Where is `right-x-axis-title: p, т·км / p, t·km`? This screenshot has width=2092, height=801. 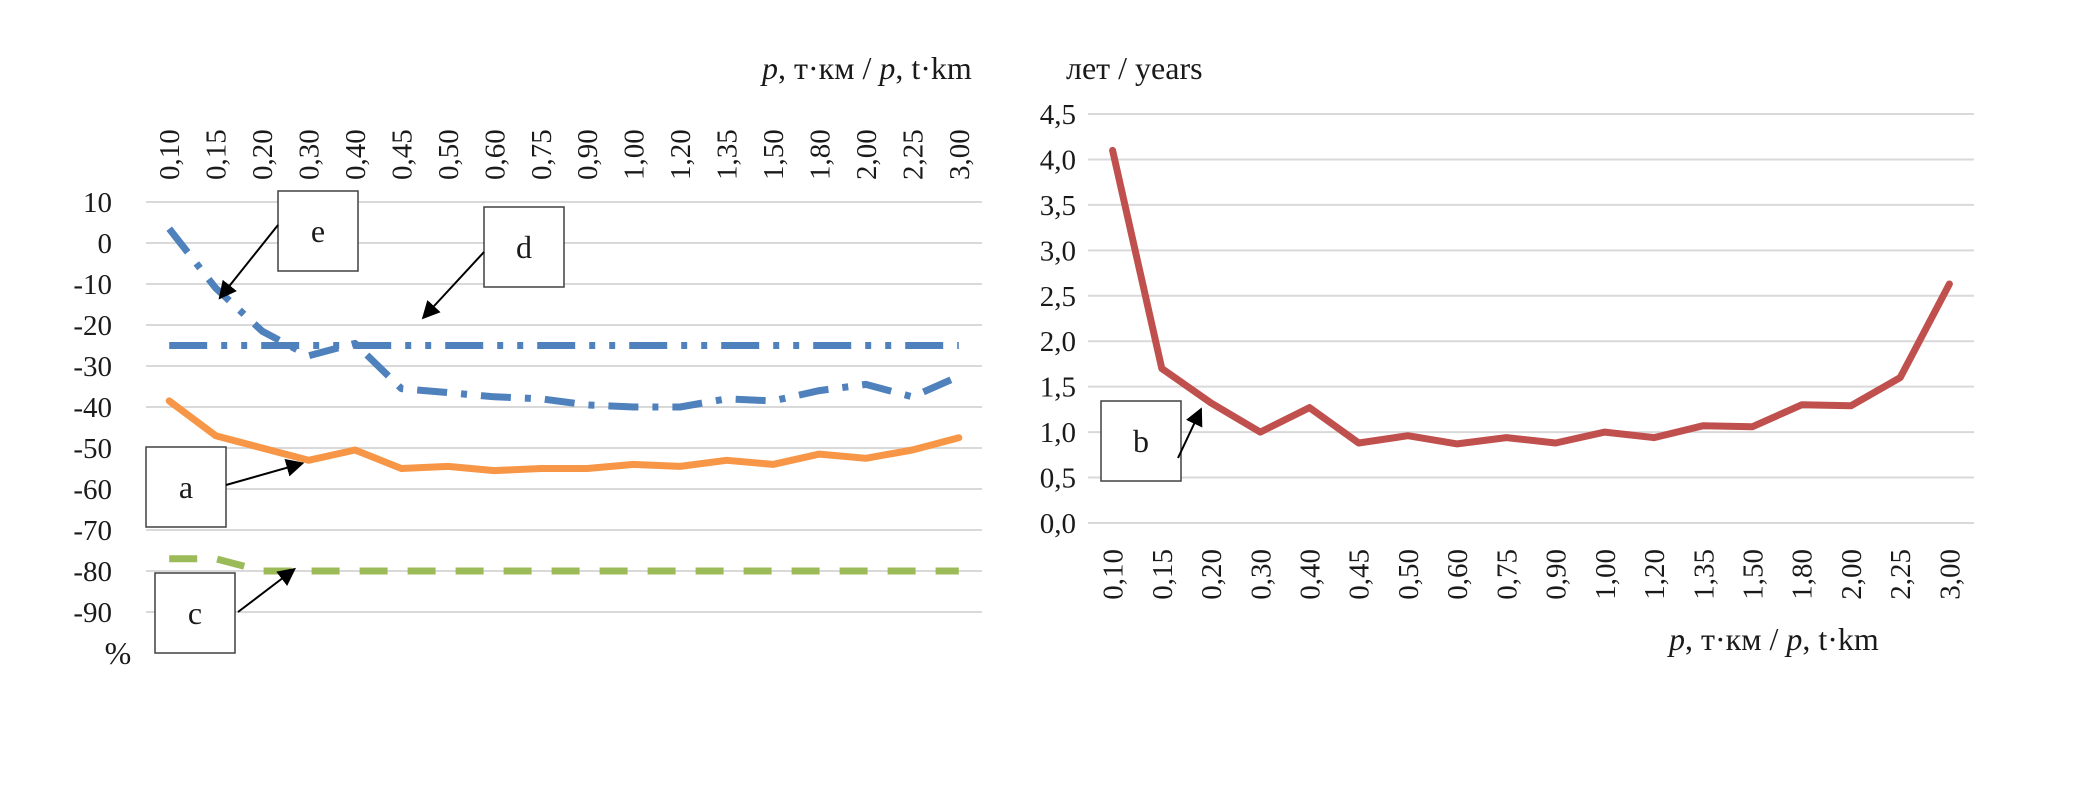
right-x-axis-title: p, т·км / p, t·km is located at coordinates (1773, 639).